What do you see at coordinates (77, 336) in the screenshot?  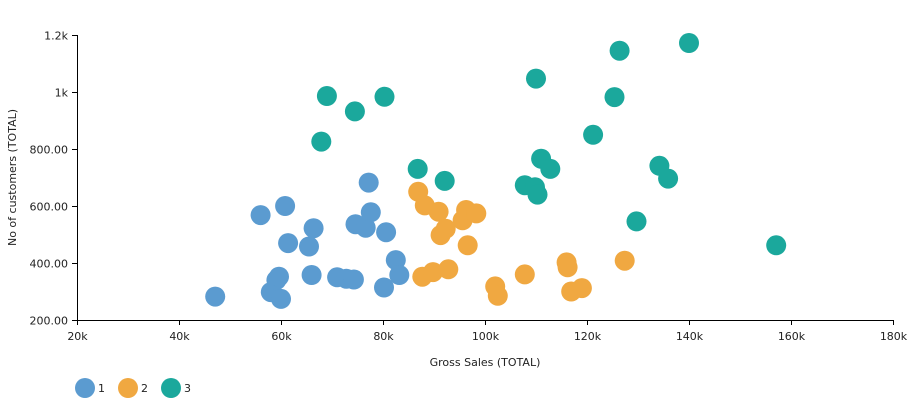 I see `x-tick-label: 20k` at bounding box center [77, 336].